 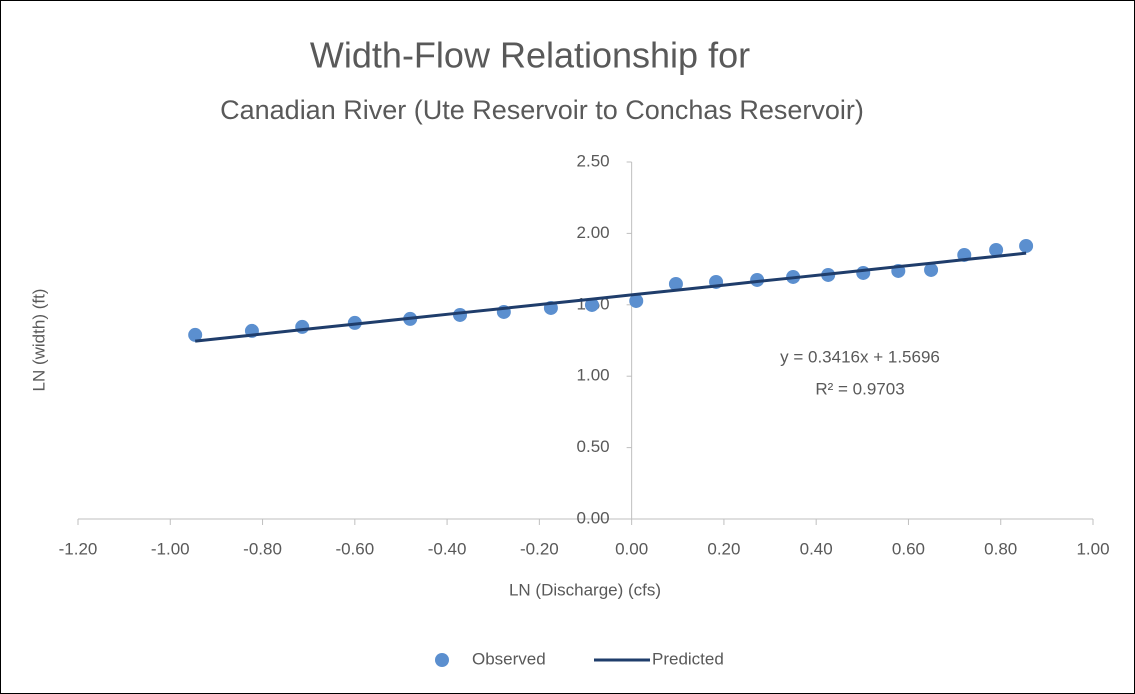 What do you see at coordinates (723, 548) in the screenshot?
I see `x-tick-label: 0.20` at bounding box center [723, 548].